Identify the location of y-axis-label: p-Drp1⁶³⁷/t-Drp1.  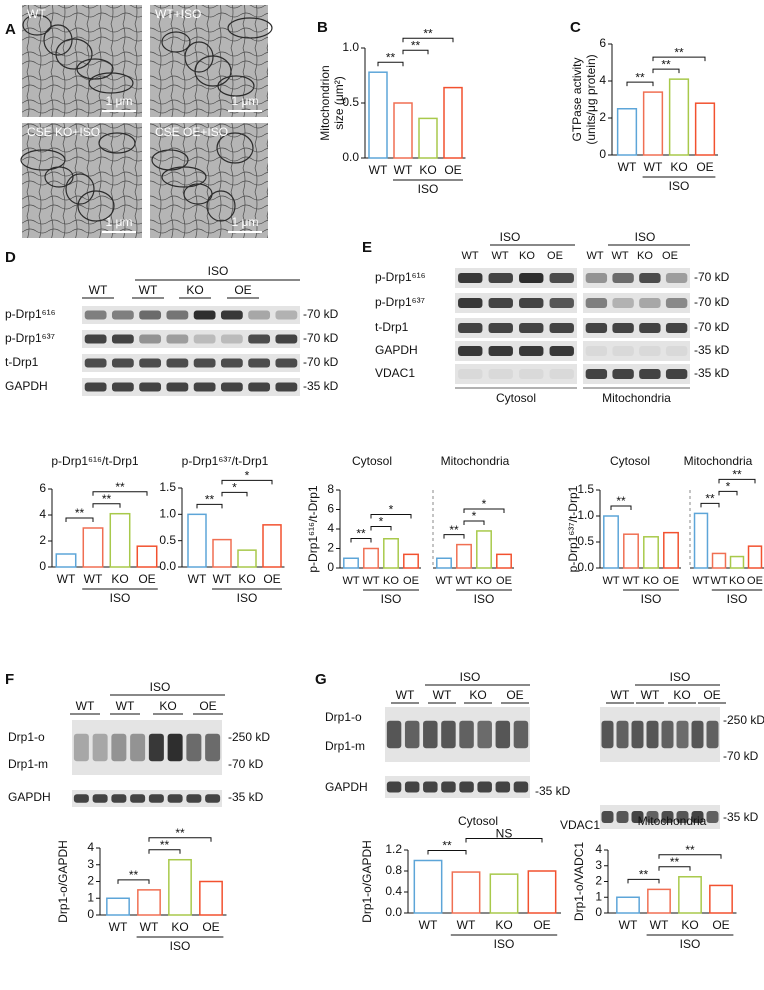
(573, 528).